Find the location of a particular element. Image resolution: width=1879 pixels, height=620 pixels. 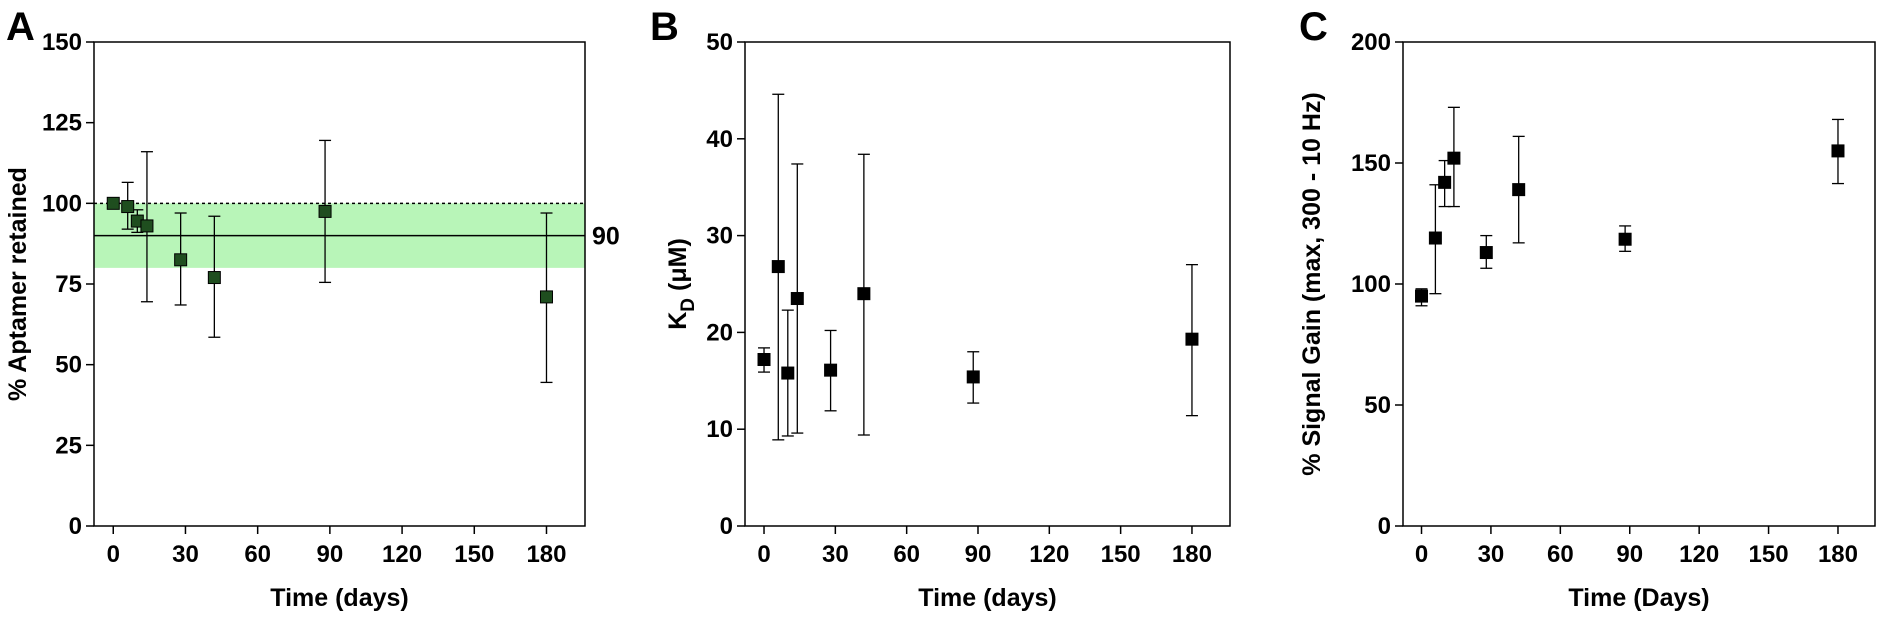

panel-letter: B is located at coordinates (664, 27).